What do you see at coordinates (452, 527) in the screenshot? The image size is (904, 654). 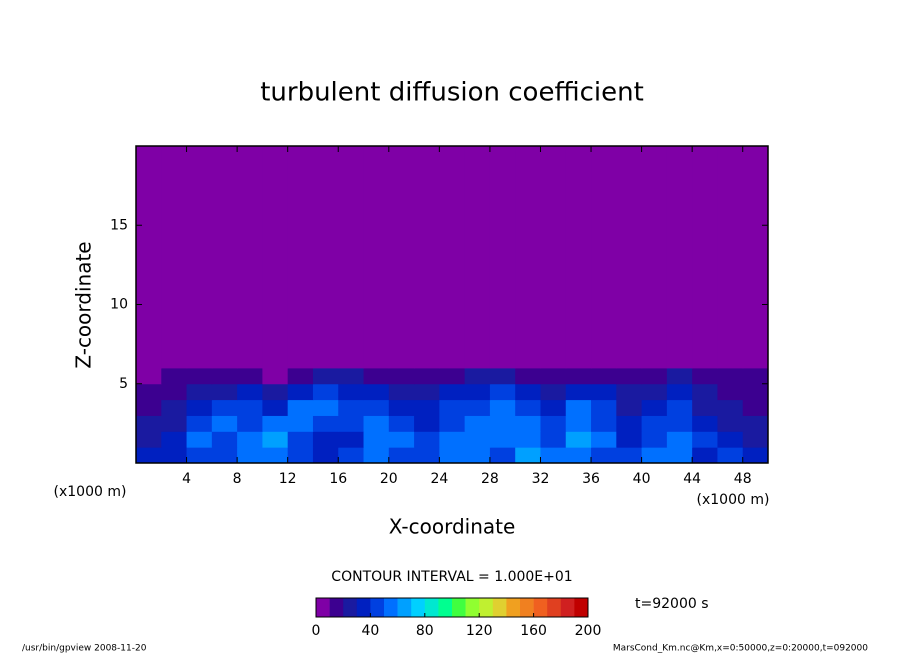 I see `x-axis-label: X-coordinate` at bounding box center [452, 527].